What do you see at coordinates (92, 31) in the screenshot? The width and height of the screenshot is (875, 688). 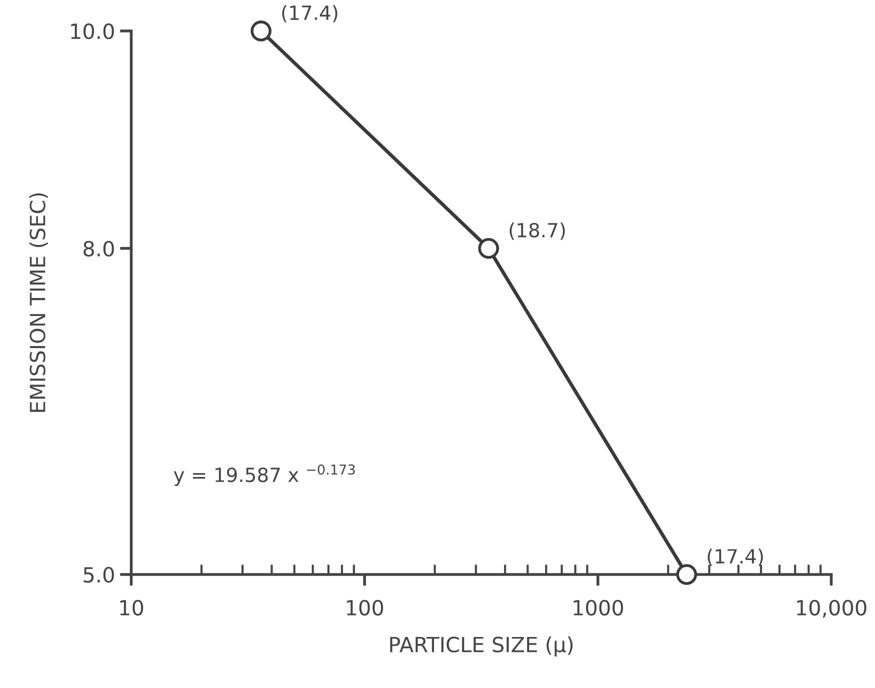 I see `y-tick-label: 10.0` at bounding box center [92, 31].